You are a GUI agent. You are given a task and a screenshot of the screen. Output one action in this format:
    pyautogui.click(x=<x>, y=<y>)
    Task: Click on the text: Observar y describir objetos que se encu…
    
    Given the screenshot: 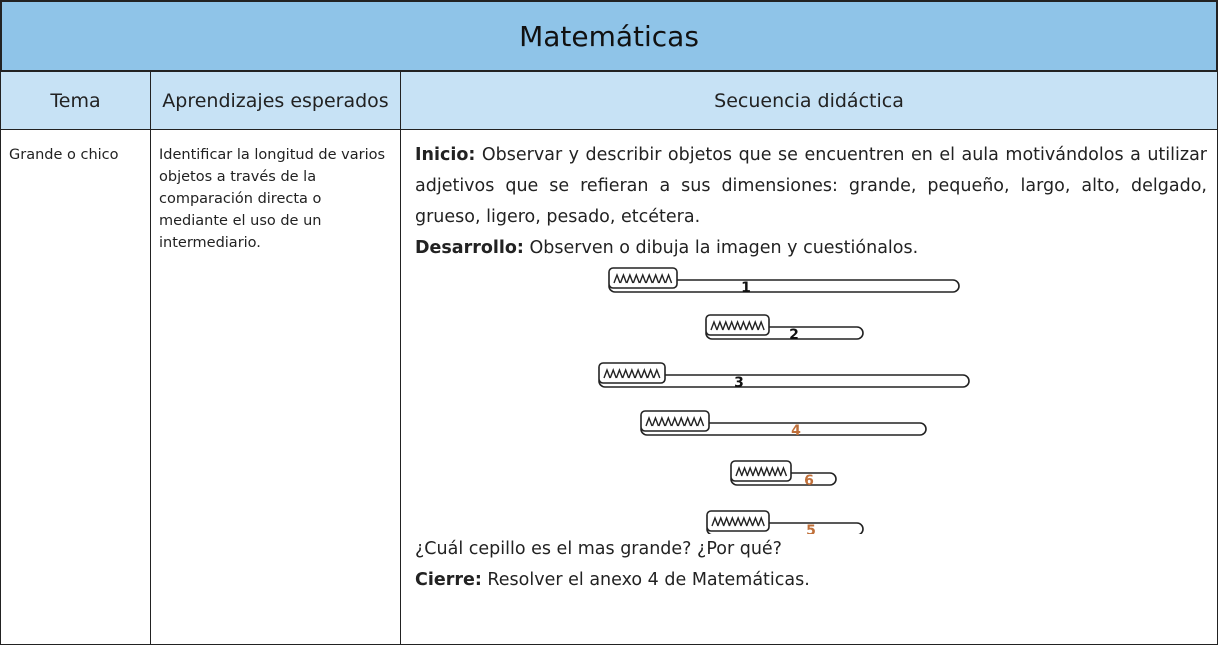 What is the action you would take?
    pyautogui.click(x=811, y=186)
    